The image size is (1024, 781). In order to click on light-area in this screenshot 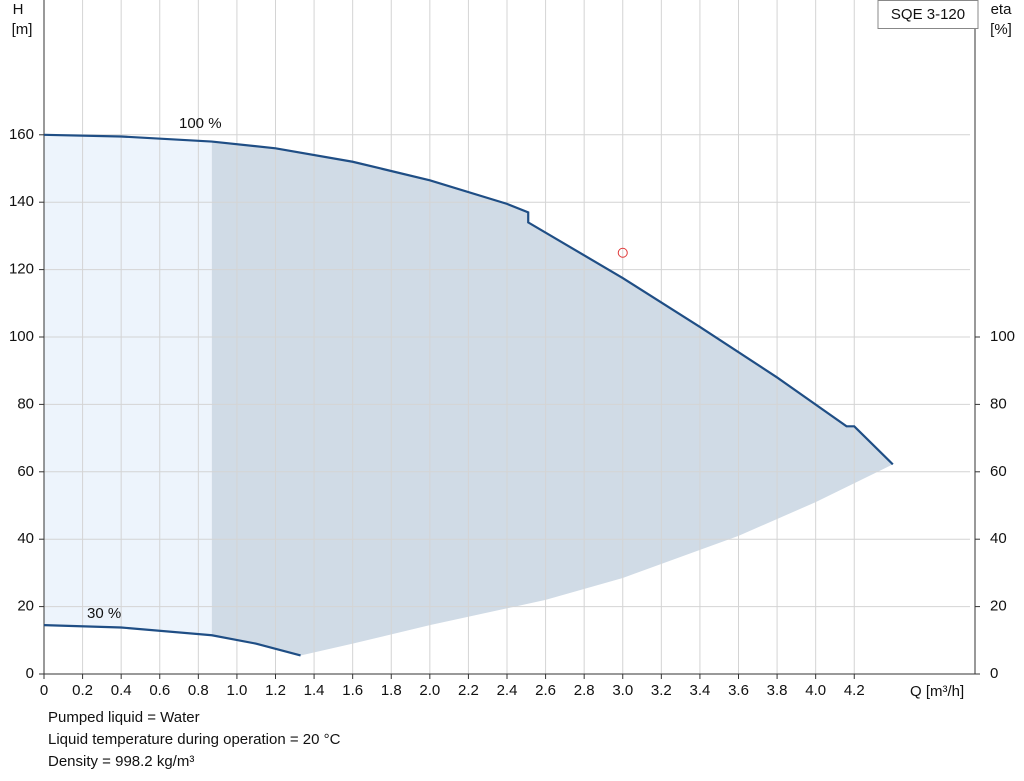, I will do `click(128, 385)`.